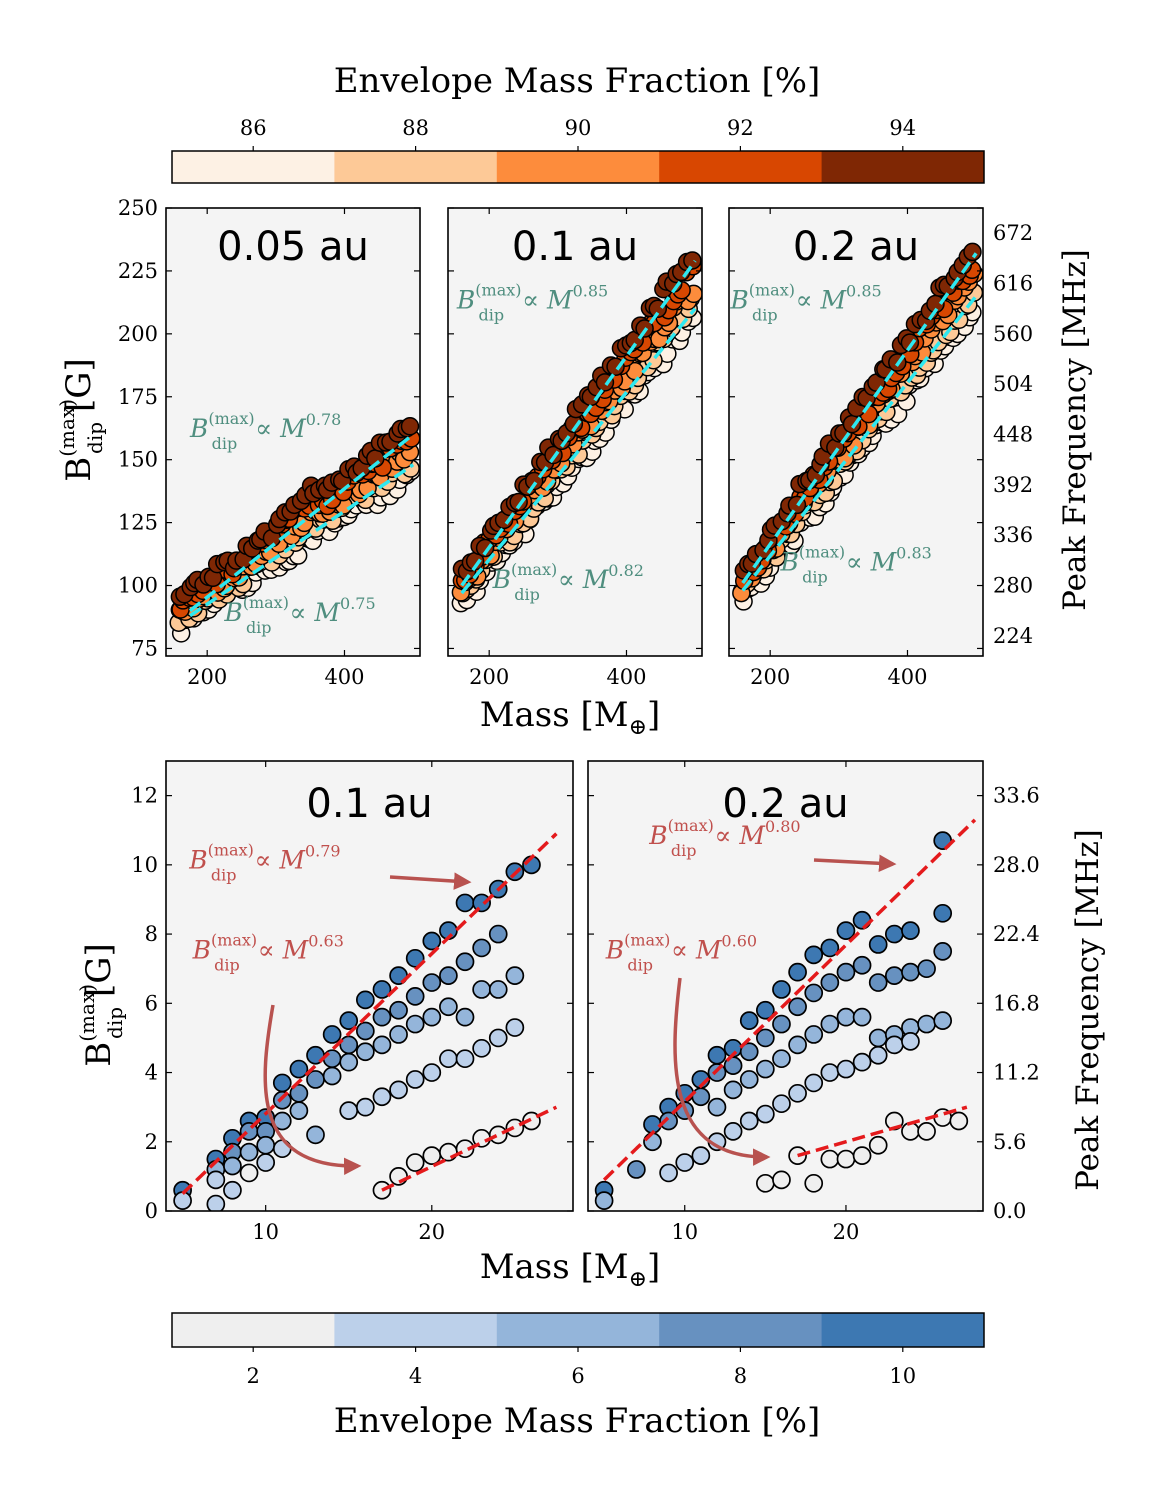 This screenshot has width=1163, height=1504. Describe the element at coordinates (1088, 1010) in the screenshot. I see `bottom-right-axis-label: Peak Frequency [MHz]` at that location.